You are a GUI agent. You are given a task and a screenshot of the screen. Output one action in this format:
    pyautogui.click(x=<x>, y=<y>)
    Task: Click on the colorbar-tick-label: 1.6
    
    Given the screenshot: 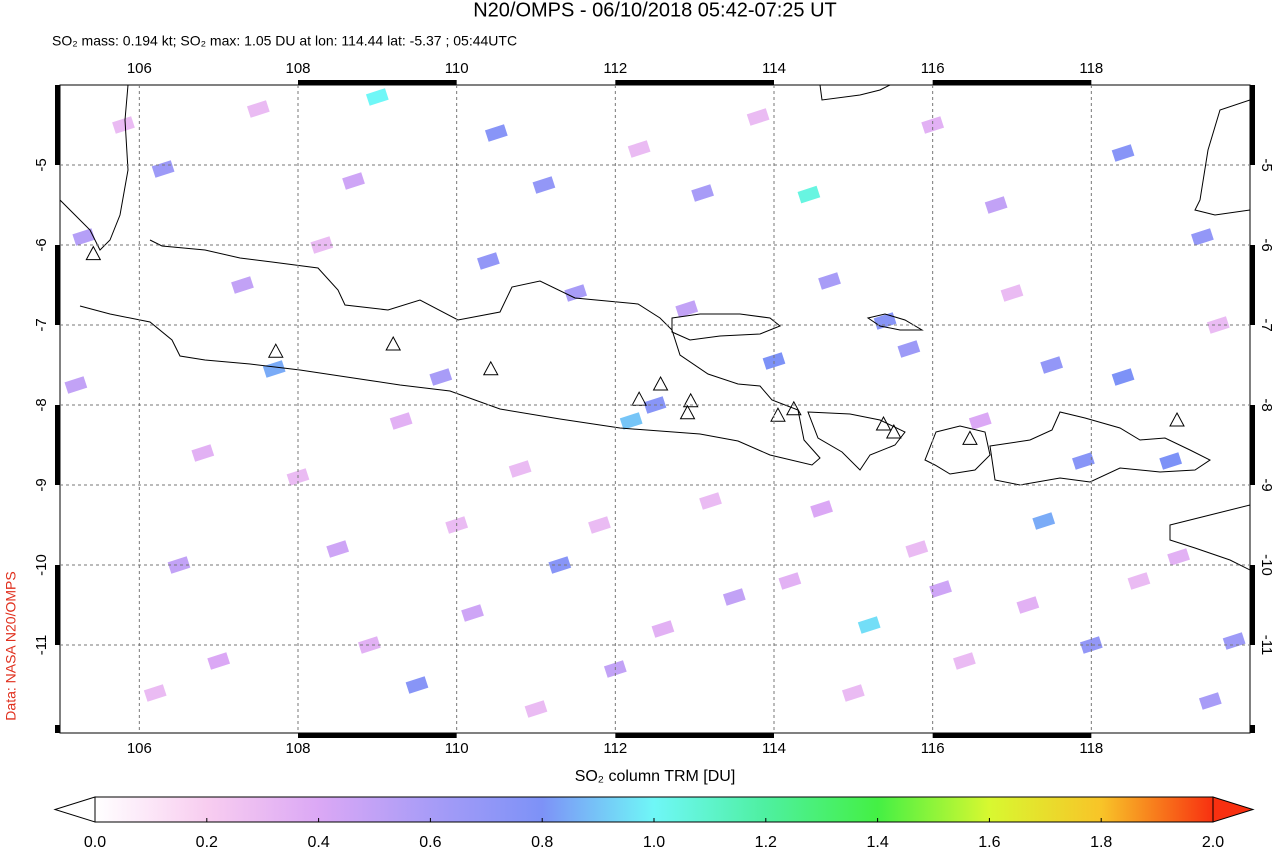 What is the action you would take?
    pyautogui.click(x=989, y=842)
    